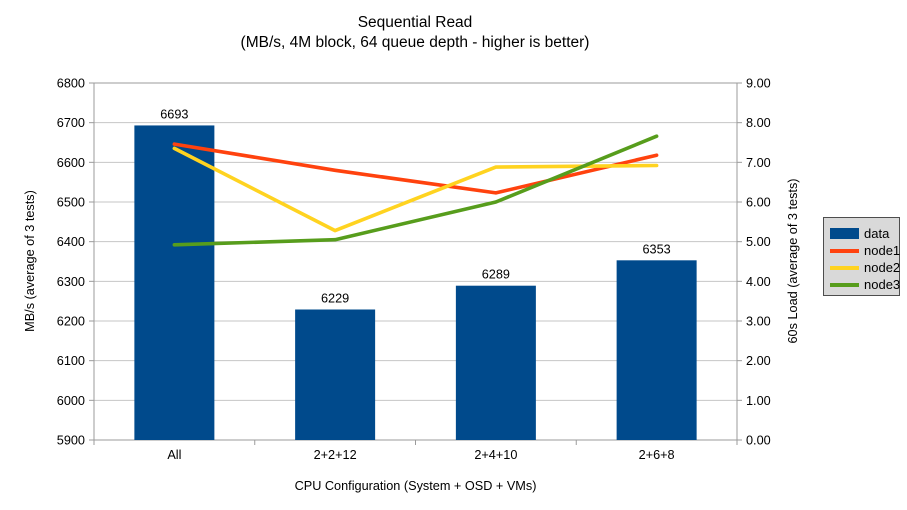 The width and height of the screenshot is (907, 510). I want to click on bar-value-label: 6353, so click(657, 249).